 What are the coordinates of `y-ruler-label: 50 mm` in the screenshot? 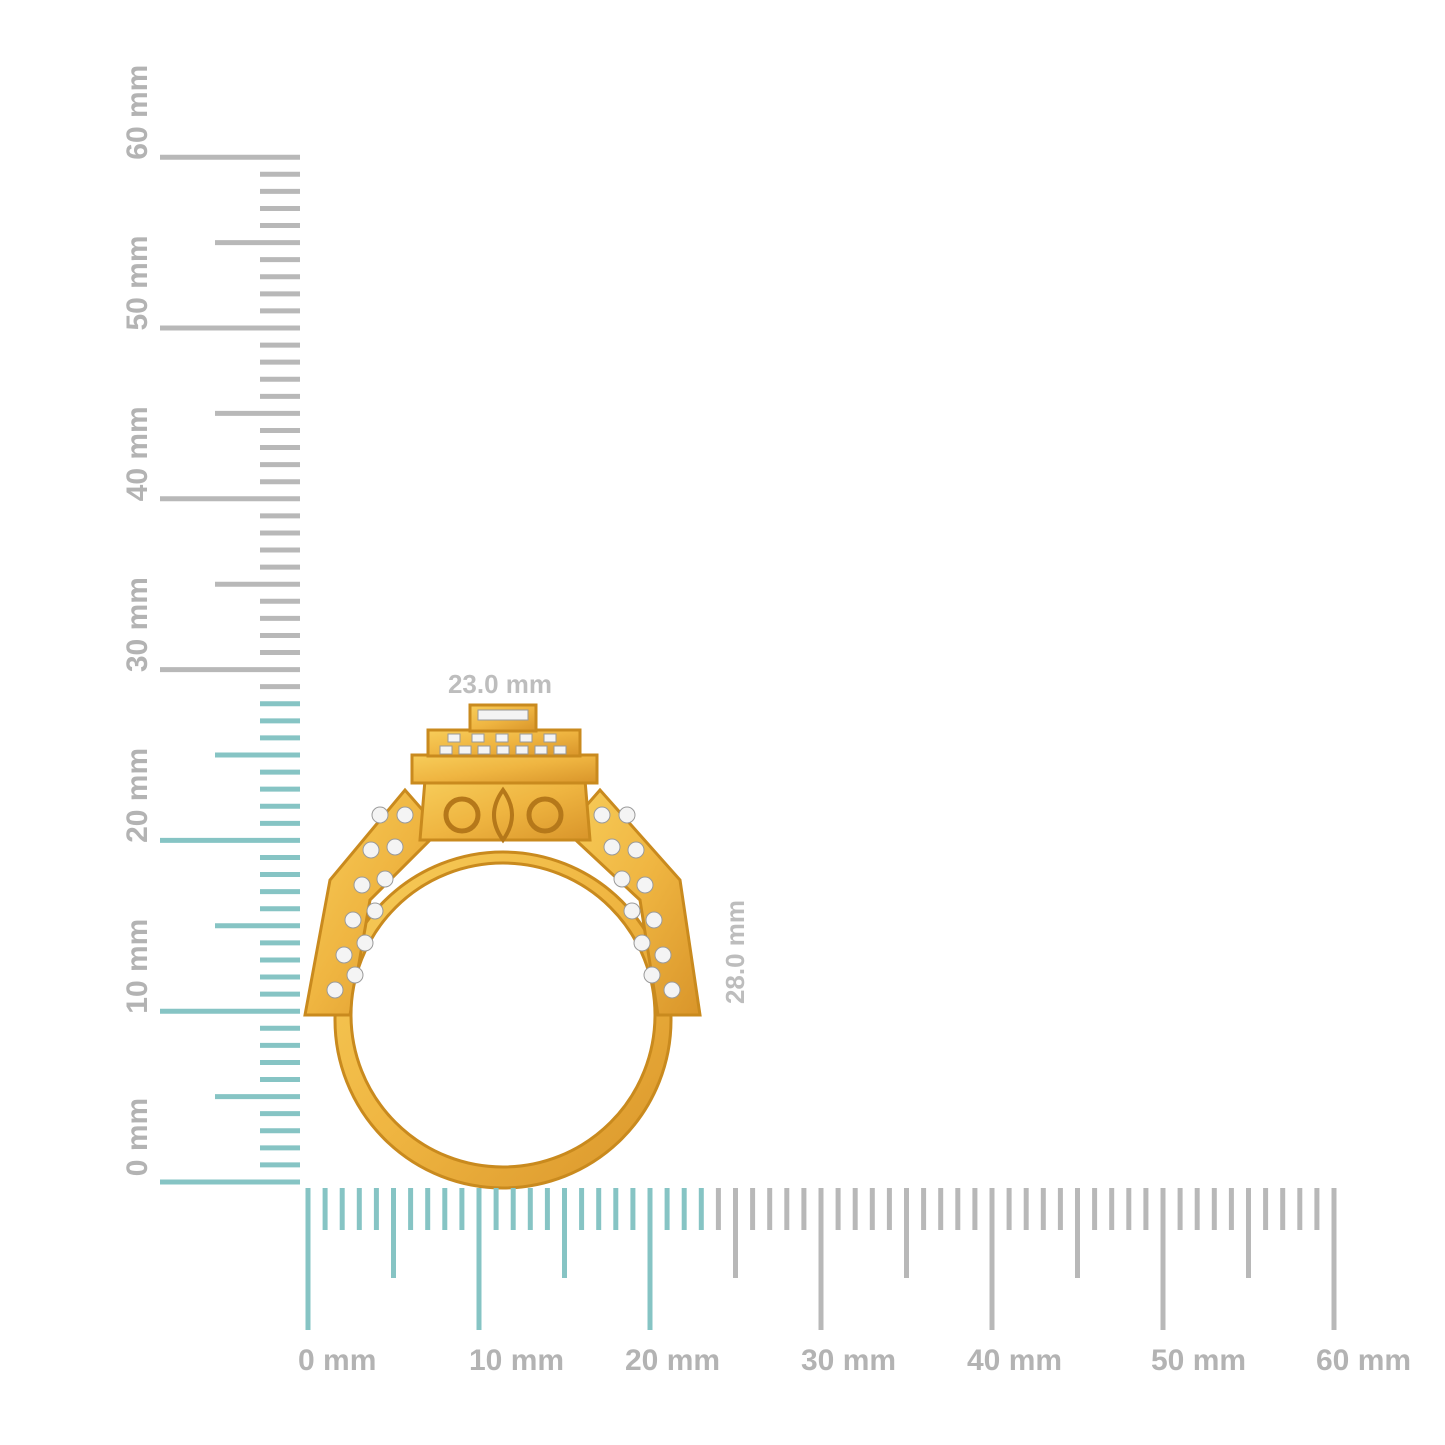 It's located at (137, 282).